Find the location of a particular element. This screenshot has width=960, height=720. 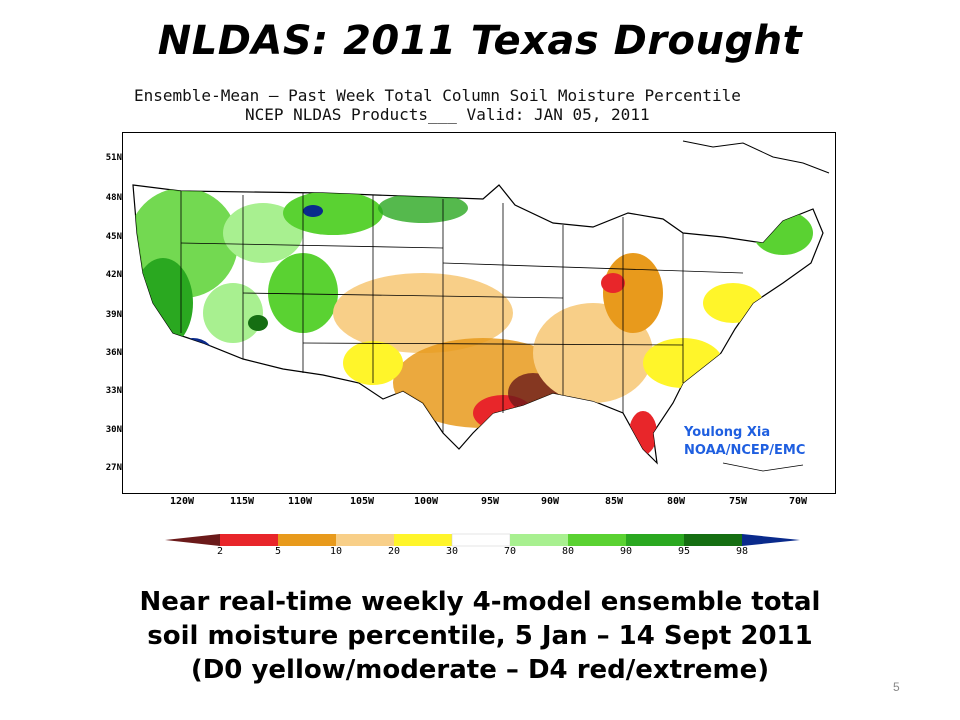

lon-label: 110W is located at coordinates (300, 501).